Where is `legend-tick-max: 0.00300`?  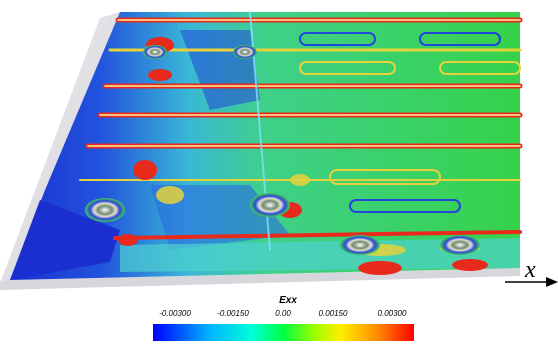
legend-tick-max: 0.00300 is located at coordinates (392, 313).